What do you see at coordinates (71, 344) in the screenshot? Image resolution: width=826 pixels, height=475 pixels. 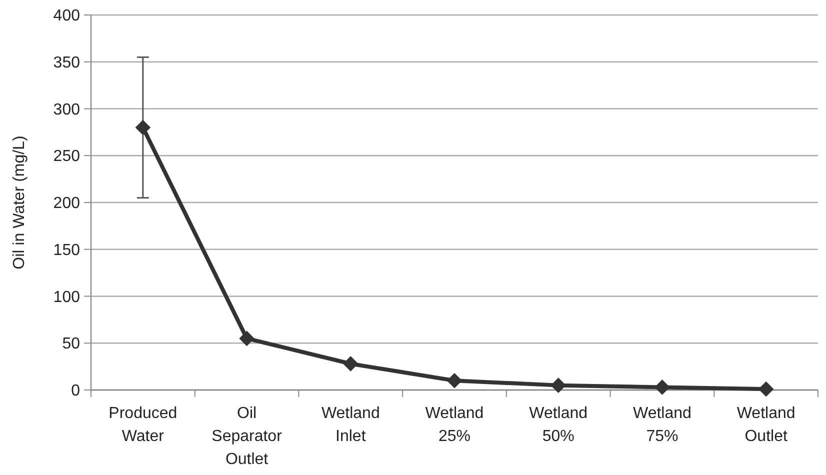 I see `y-tick-label: 50` at bounding box center [71, 344].